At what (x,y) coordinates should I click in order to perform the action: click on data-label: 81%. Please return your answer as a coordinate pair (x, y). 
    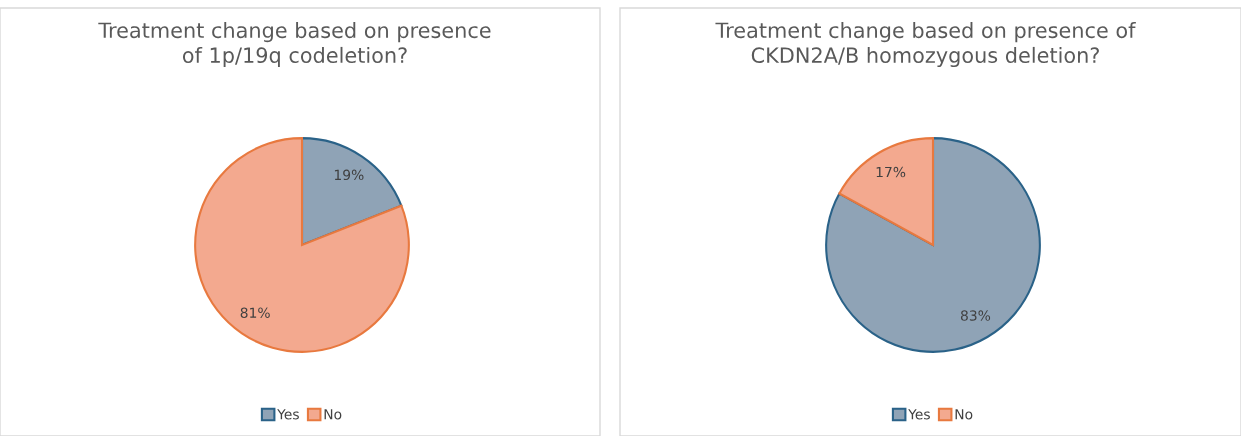
    Looking at the image, I should click on (255, 312).